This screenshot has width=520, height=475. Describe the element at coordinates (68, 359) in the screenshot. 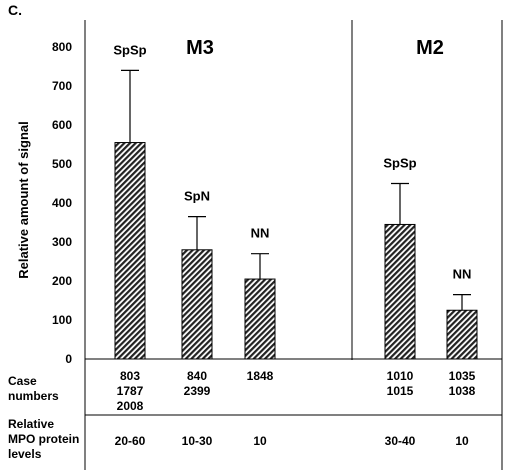

I see `y-tick-label: 0` at that location.